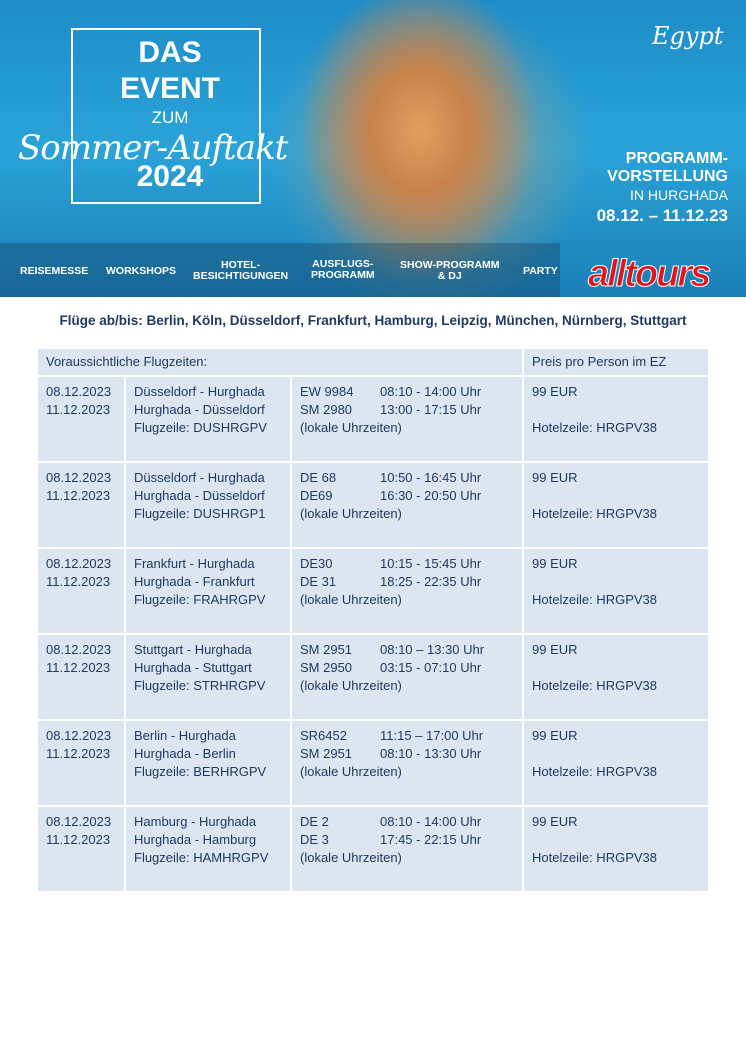  What do you see at coordinates (200, 427) in the screenshot?
I see `flight-code: Flugzeile: DUSHRGPV` at bounding box center [200, 427].